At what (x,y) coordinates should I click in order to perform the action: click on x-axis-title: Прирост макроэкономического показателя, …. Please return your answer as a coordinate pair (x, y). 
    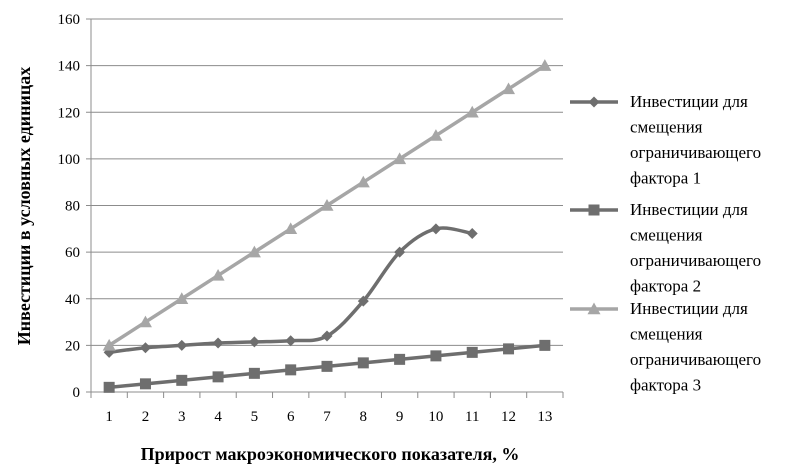
    Looking at the image, I should click on (330, 454).